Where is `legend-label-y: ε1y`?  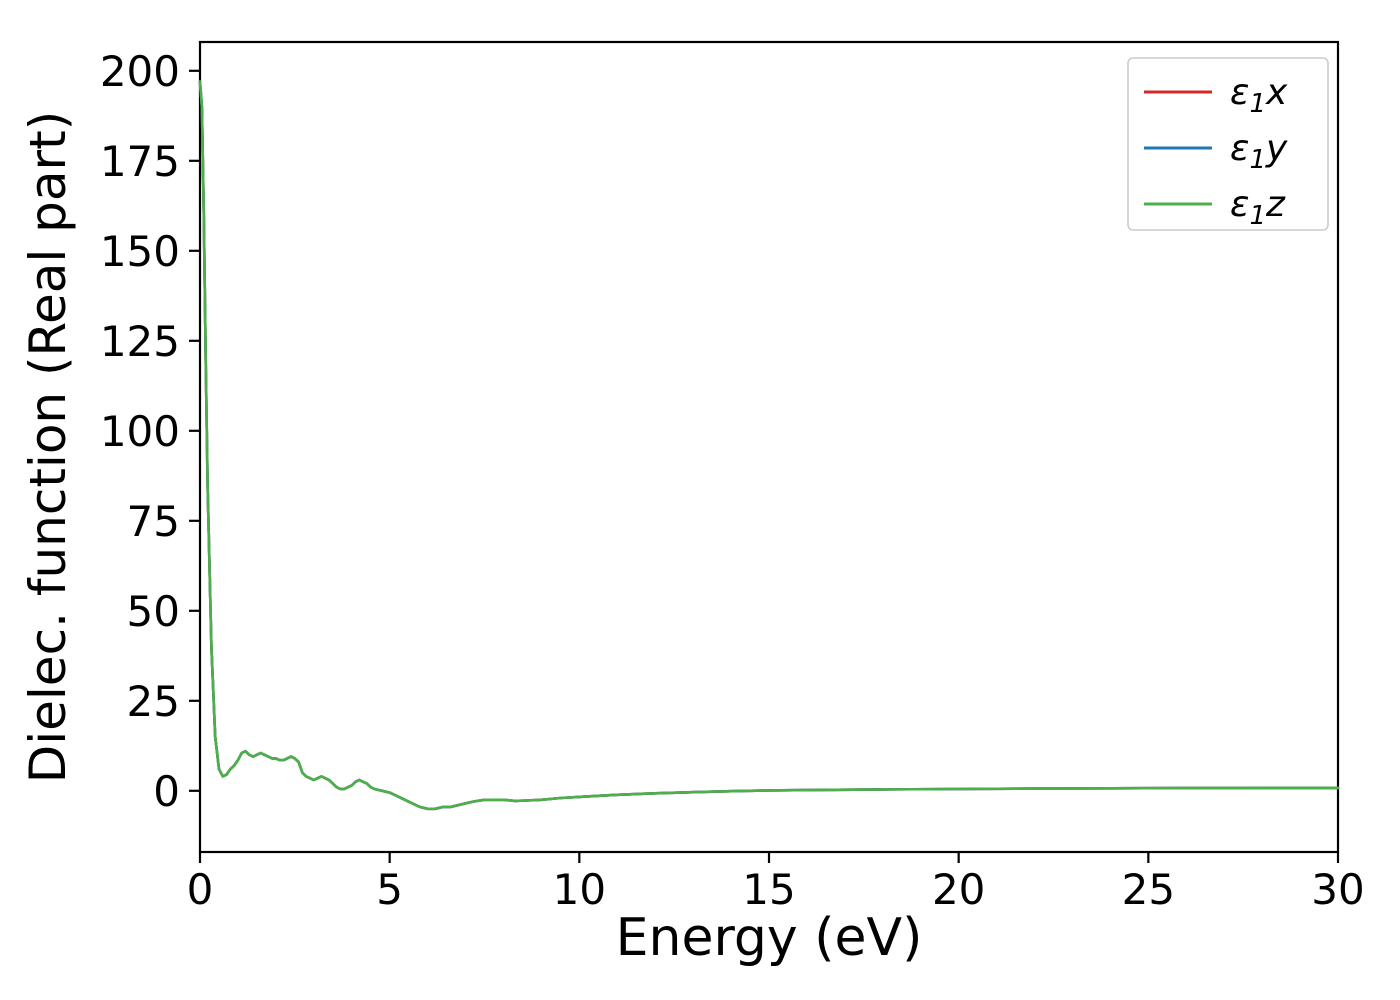
legend-label-y: ε1y is located at coordinates (1259, 151).